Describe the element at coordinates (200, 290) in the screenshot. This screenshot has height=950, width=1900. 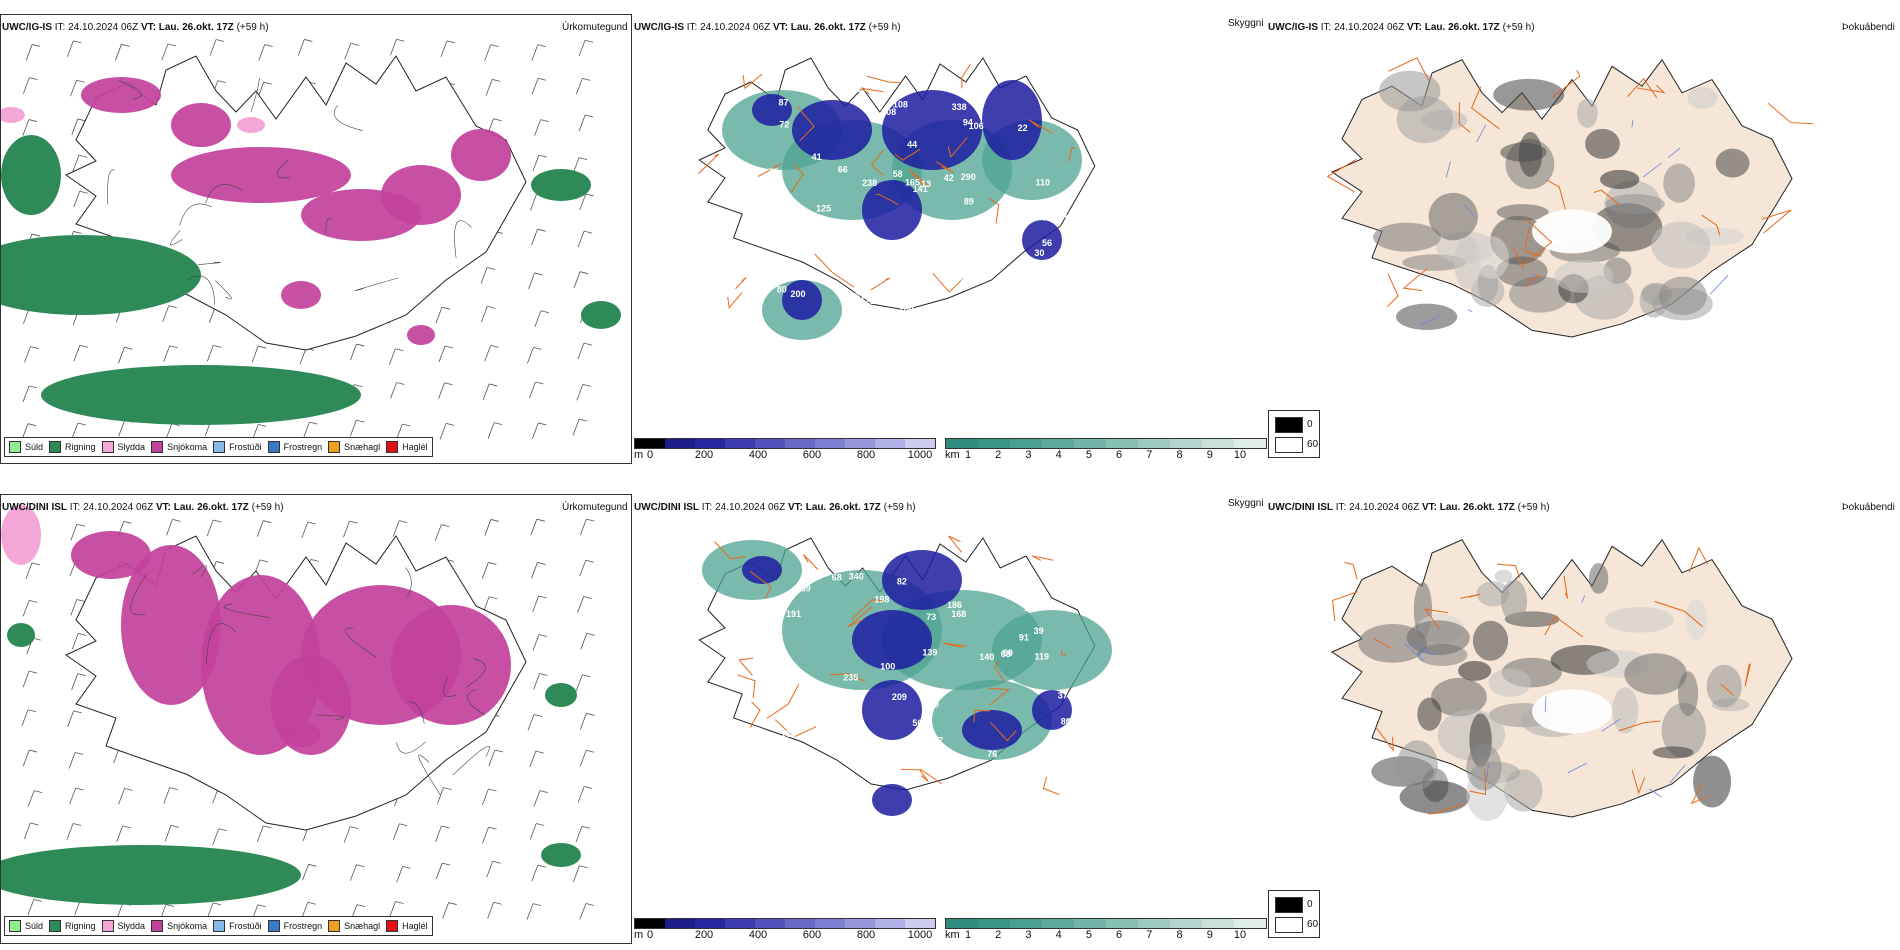
I see `map-line` at that location.